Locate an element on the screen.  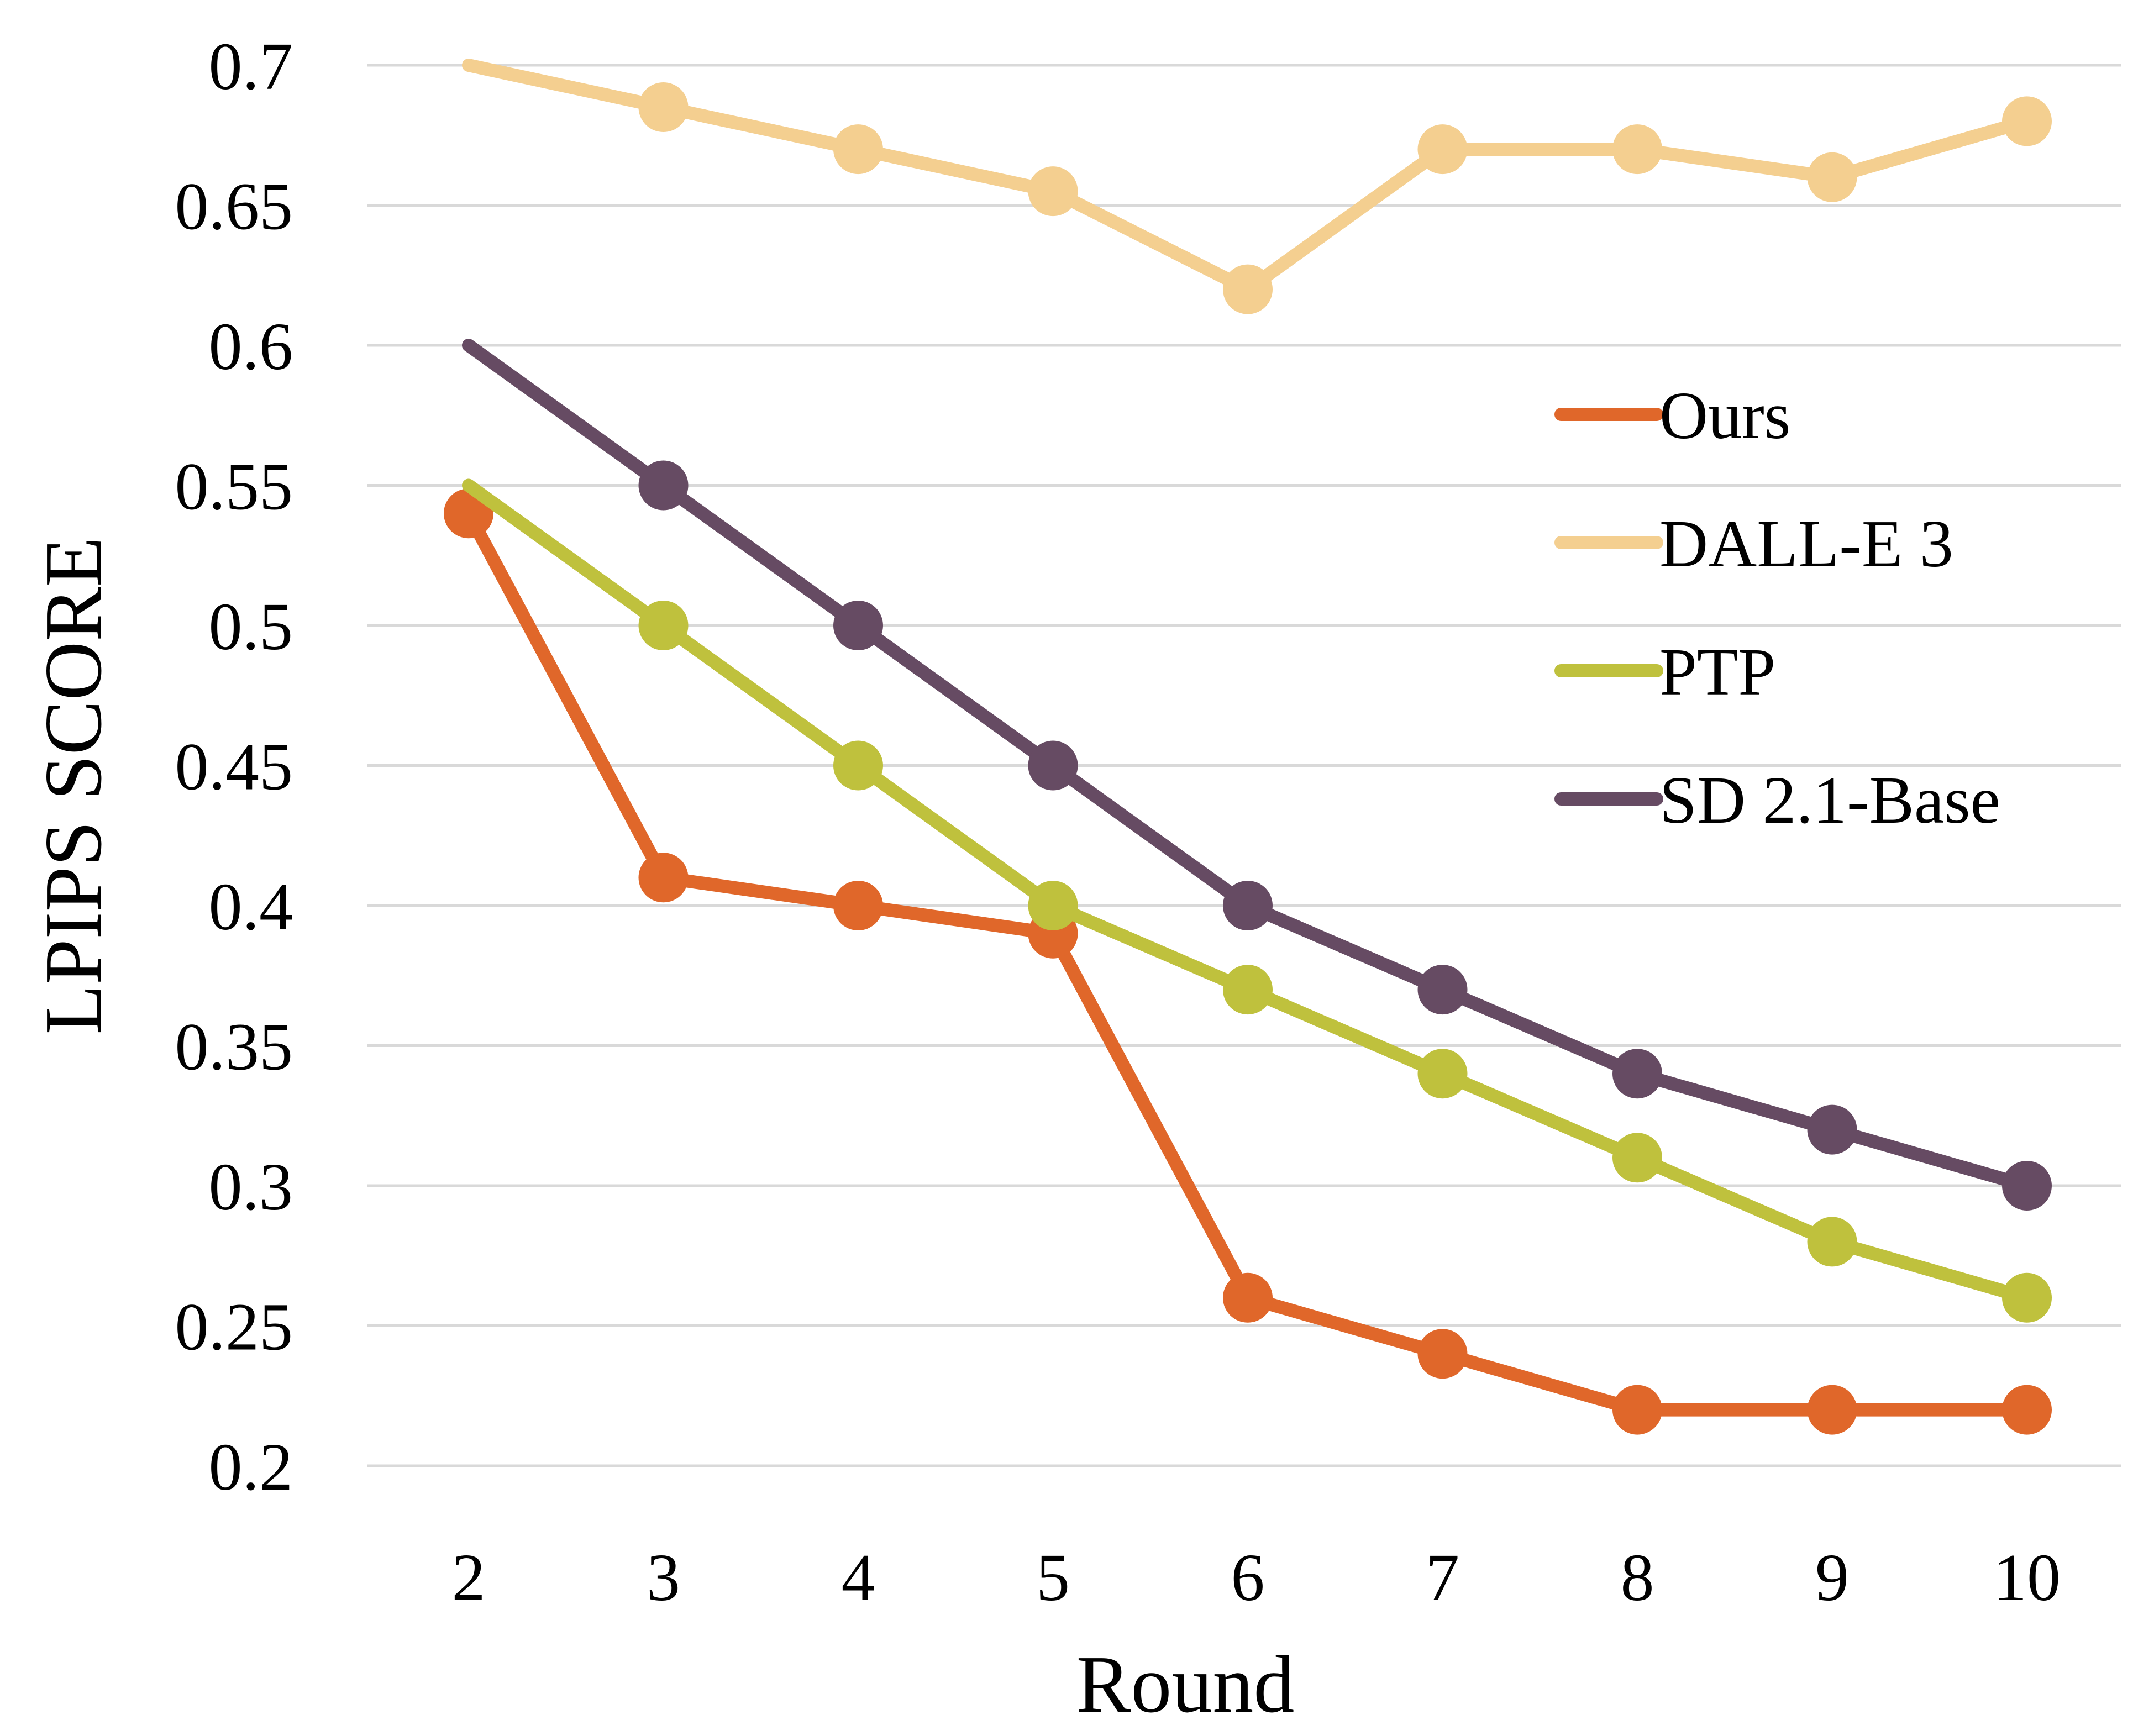
x-tick-label: 6 is located at coordinates (1248, 1577).